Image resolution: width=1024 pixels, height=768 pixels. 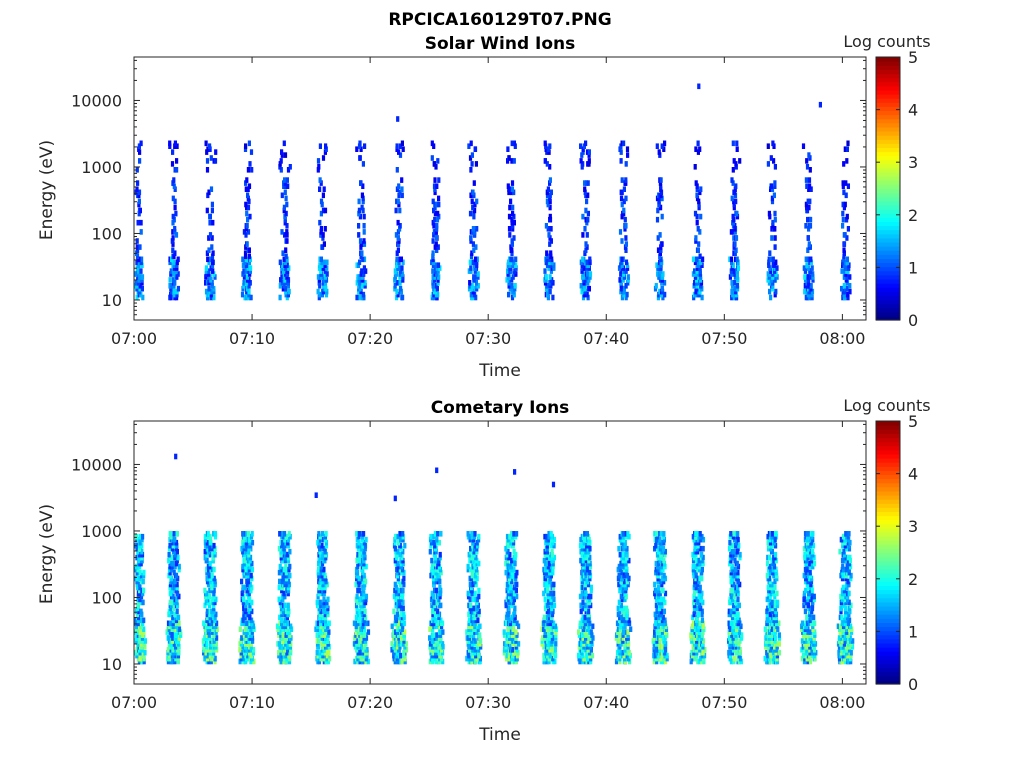 What do you see at coordinates (886, 41) in the screenshot?
I see `colorbar-label-solar-wind: Log counts` at bounding box center [886, 41].